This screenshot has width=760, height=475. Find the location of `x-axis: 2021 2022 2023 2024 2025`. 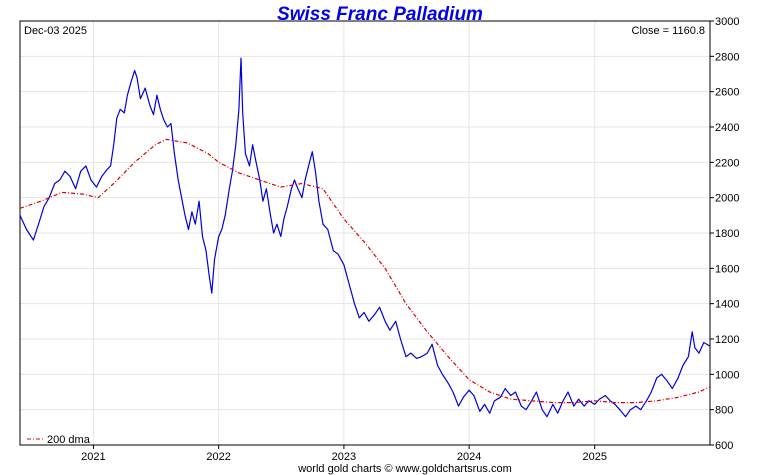

x-axis: 2021 2022 2023 2024 2025 is located at coordinates (344, 454).